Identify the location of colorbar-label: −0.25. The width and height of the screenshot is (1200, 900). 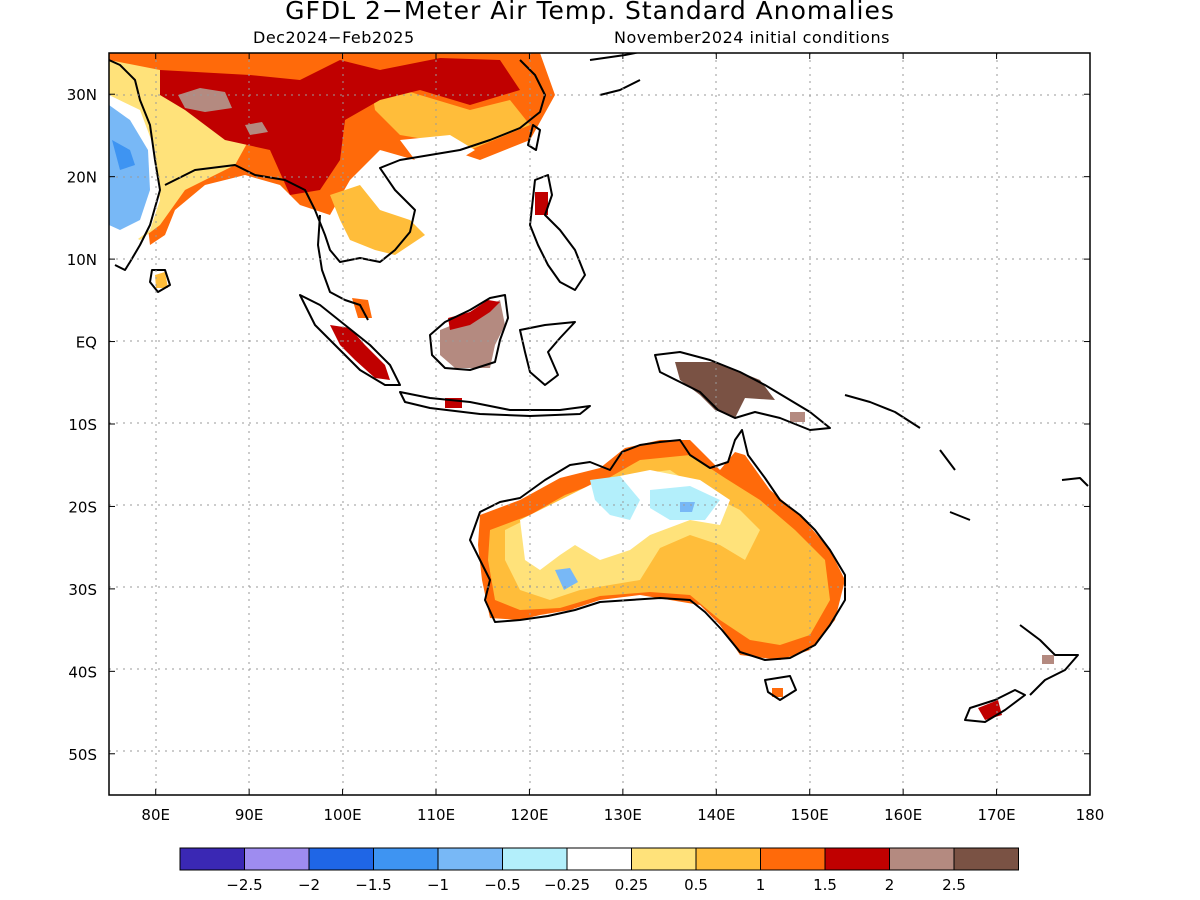
(567, 885).